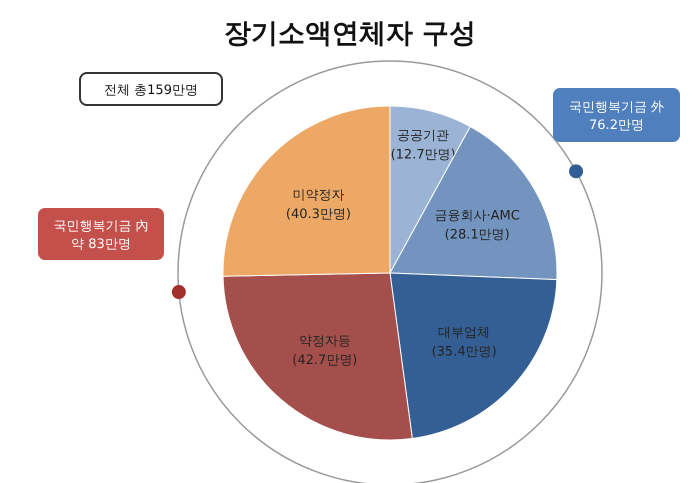  Describe the element at coordinates (325, 360) in the screenshot. I see `data-label: (42.7만명)` at that location.